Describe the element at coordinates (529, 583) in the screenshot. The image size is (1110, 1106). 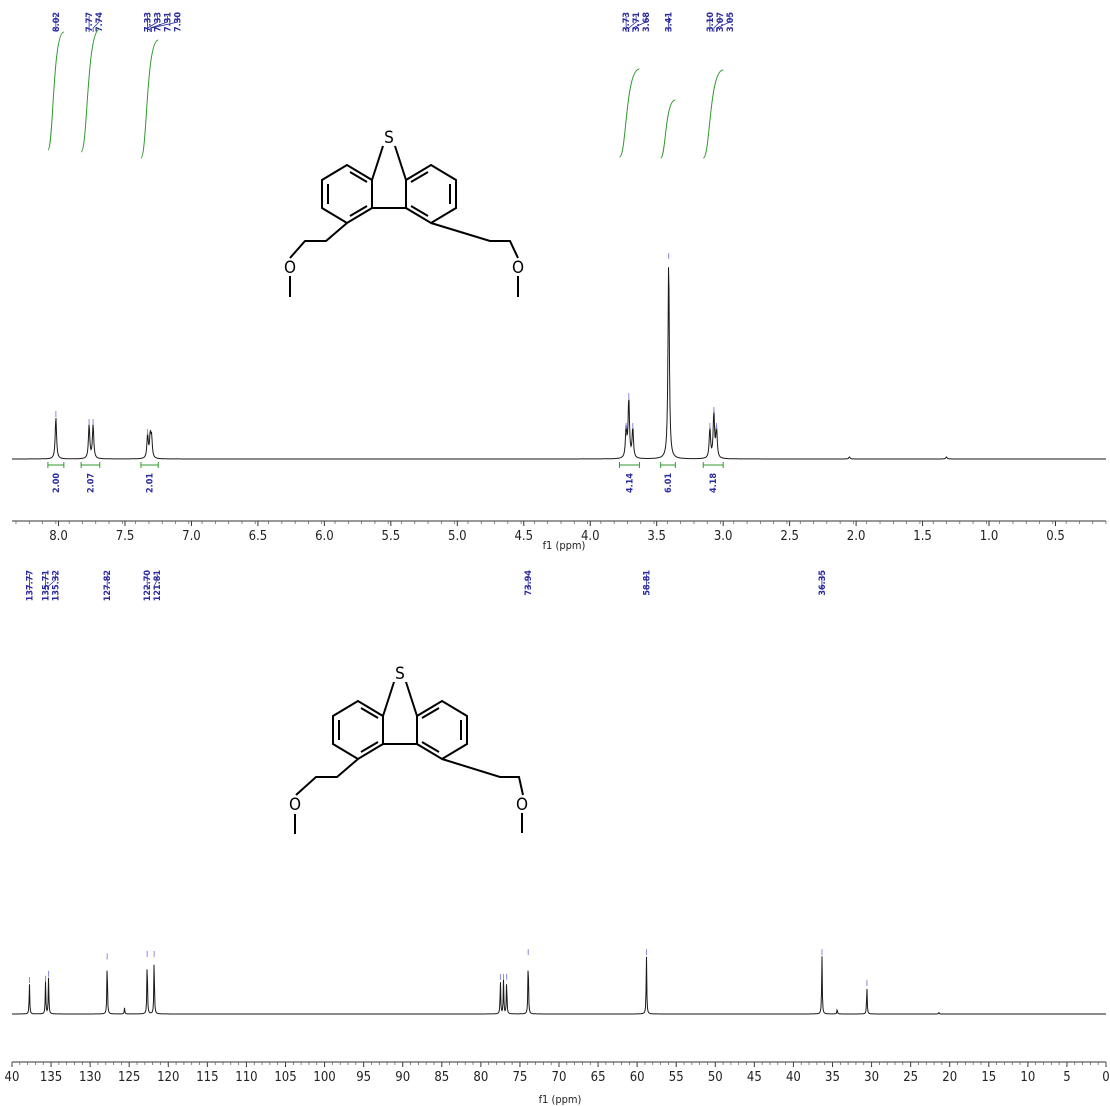
I see `peak-shift-label: 73.94` at that location.